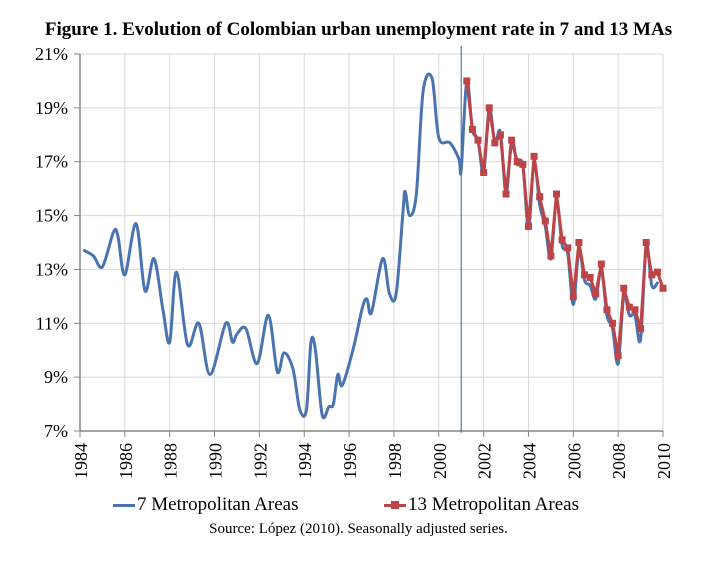 This screenshot has width=717, height=562. I want to click on x-tick-label: 1992, so click(260, 461).